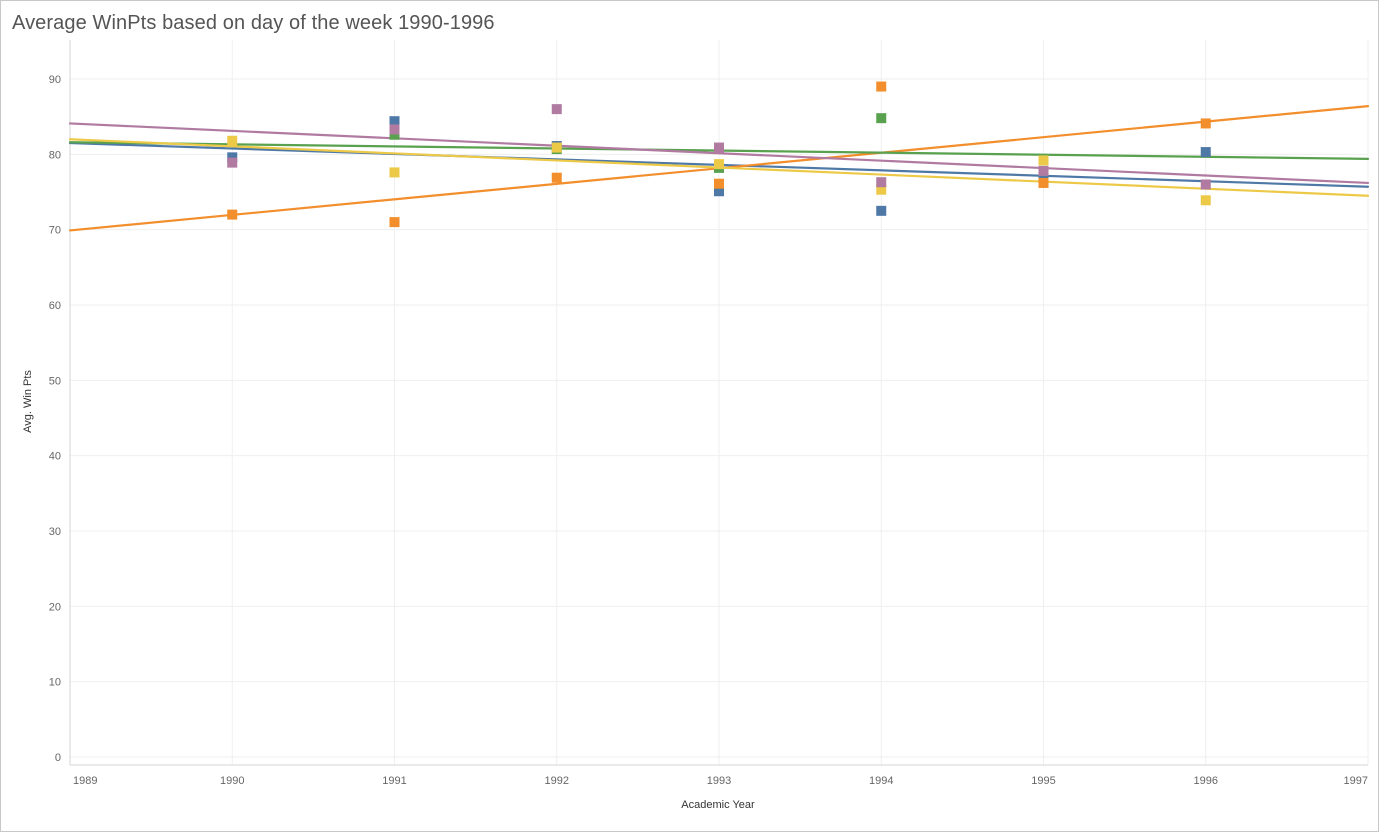 Image resolution: width=1379 pixels, height=832 pixels. What do you see at coordinates (1043, 781) in the screenshot?
I see `x-tick-label: 1995` at bounding box center [1043, 781].